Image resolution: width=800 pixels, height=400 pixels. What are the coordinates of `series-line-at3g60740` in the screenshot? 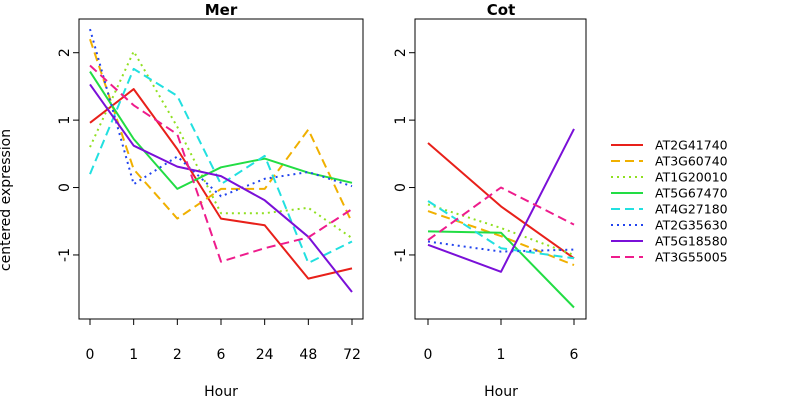 It's located at (501, 238).